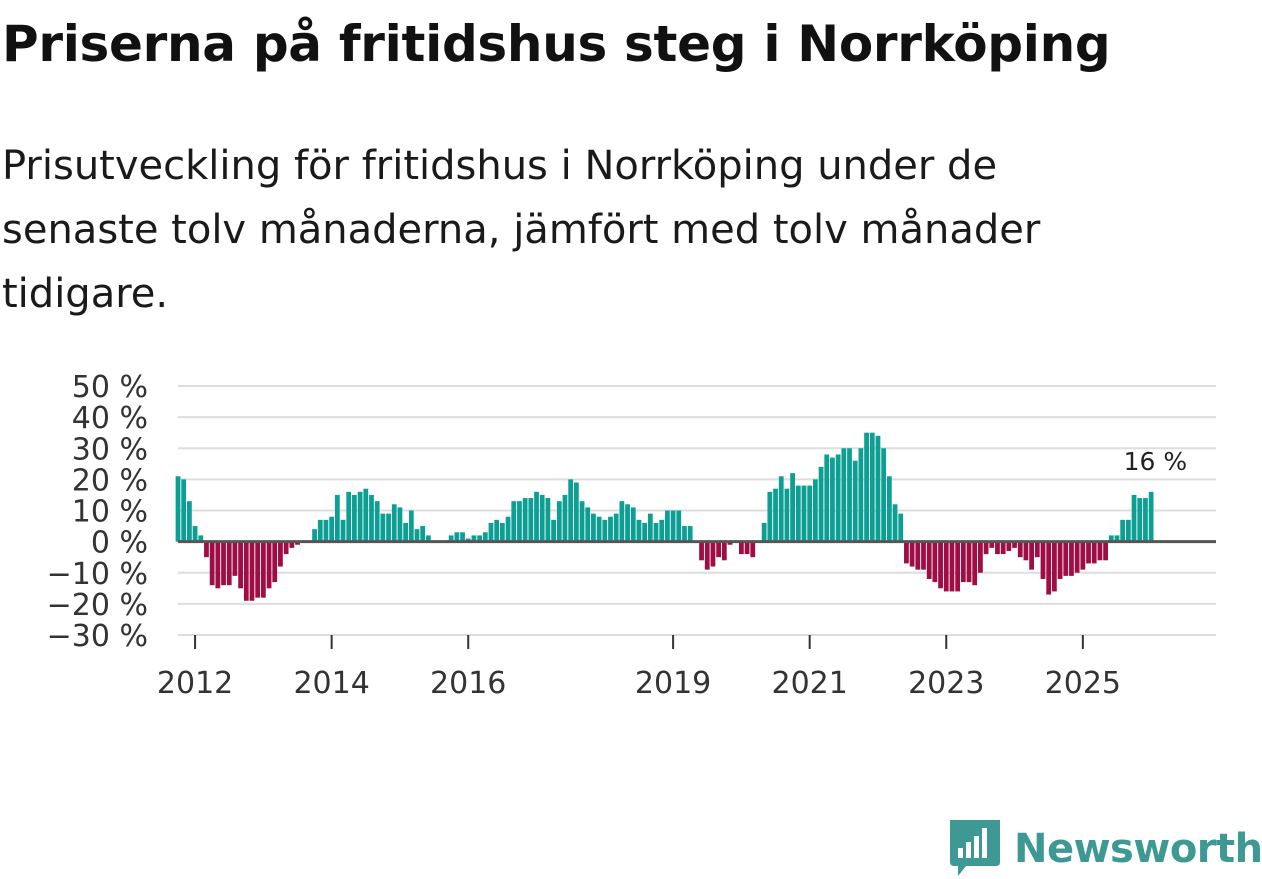 This screenshot has width=1262, height=879. I want to click on y-tick-label: −30 %, so click(97, 636).